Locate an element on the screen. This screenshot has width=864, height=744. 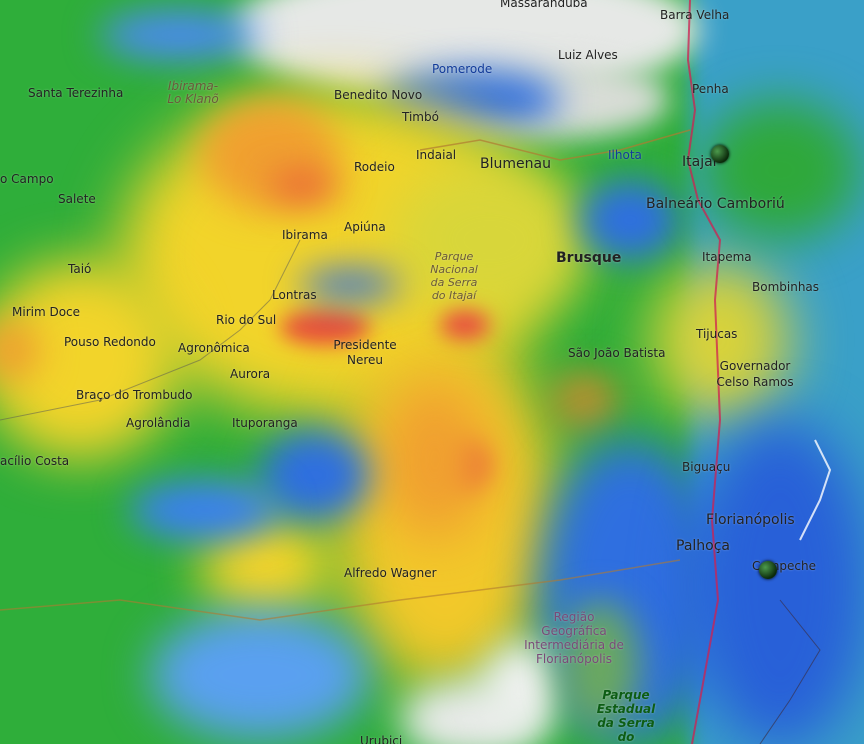
place-label: Tijucas is located at coordinates (717, 334).